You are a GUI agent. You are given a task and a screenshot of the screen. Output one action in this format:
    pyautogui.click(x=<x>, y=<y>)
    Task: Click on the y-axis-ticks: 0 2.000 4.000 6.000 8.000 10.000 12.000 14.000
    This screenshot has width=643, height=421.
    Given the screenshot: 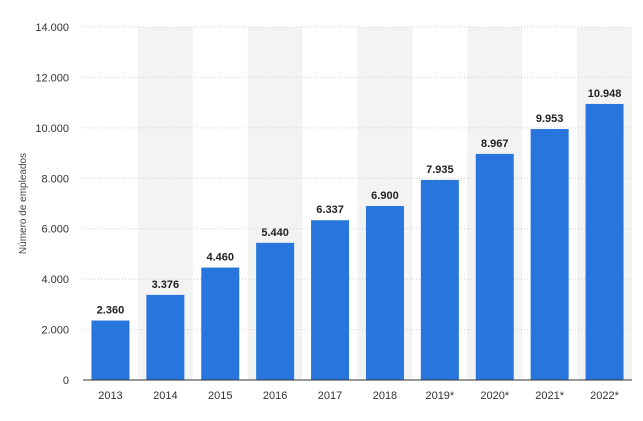 What is the action you would take?
    pyautogui.click(x=52, y=204)
    